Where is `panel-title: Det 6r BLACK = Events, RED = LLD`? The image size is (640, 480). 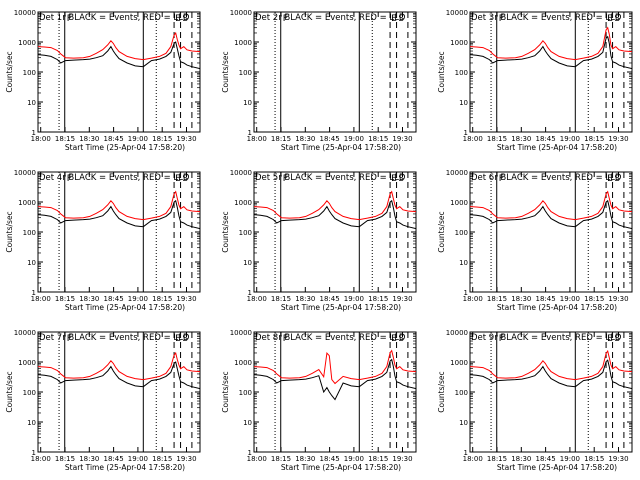
panel-title: Det 6r BLACK = Events, RED = LLD is located at coordinates (546, 178).